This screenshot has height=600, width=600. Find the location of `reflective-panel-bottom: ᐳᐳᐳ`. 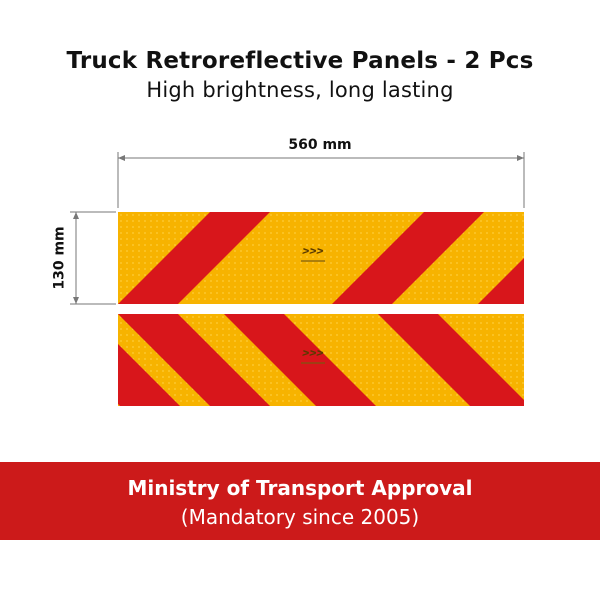

reflective-panel-bottom: ᐳᐳᐳ is located at coordinates (321, 360).